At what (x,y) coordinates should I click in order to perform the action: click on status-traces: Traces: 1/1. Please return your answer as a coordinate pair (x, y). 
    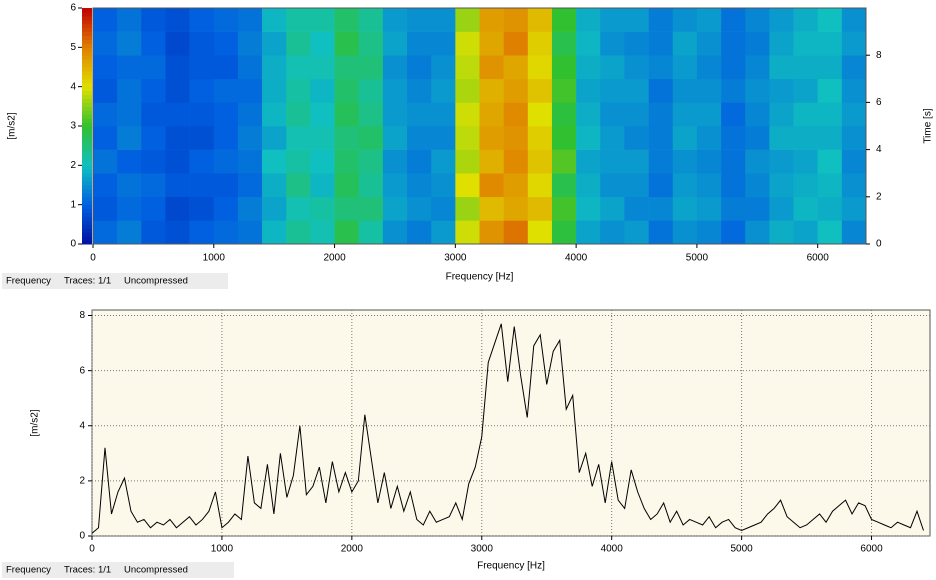
    Looking at the image, I should click on (87, 281).